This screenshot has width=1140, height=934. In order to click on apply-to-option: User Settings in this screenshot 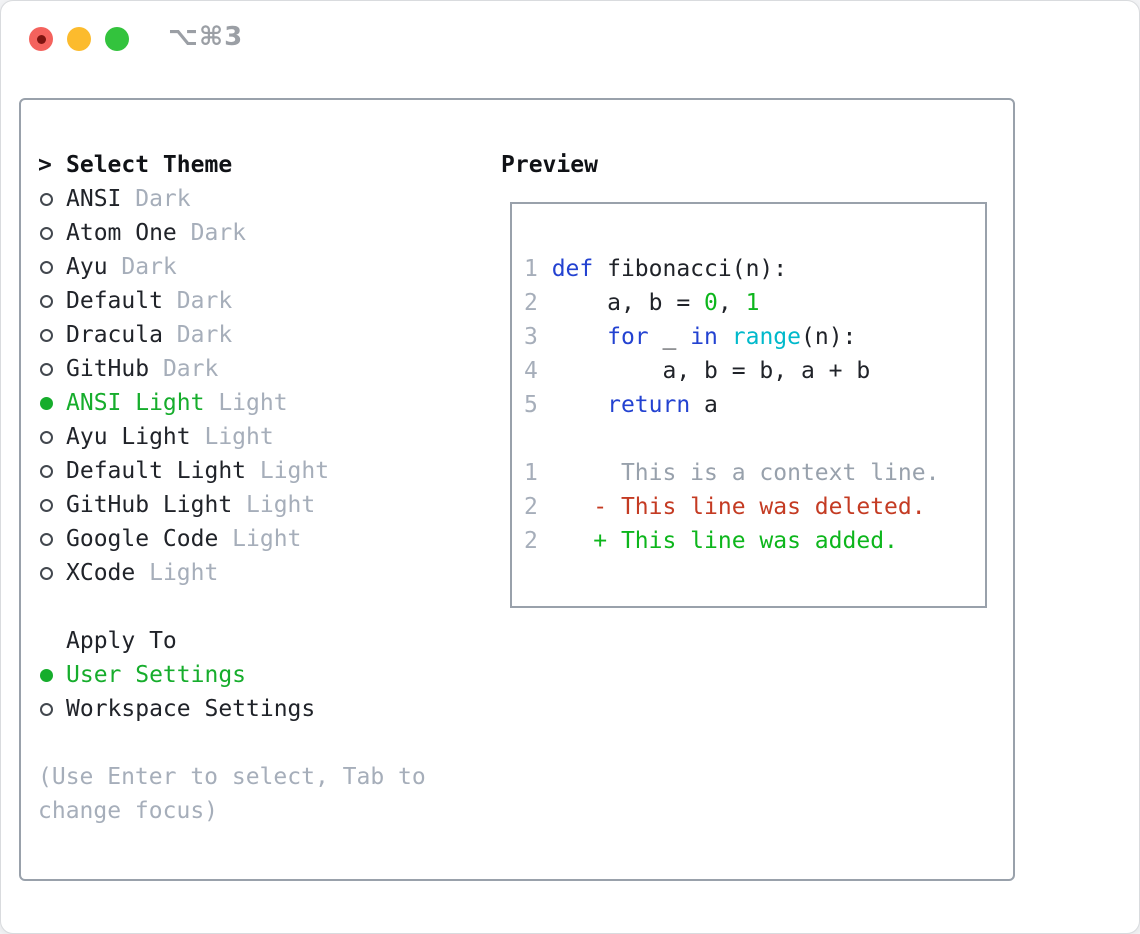, I will do `click(254, 675)`.